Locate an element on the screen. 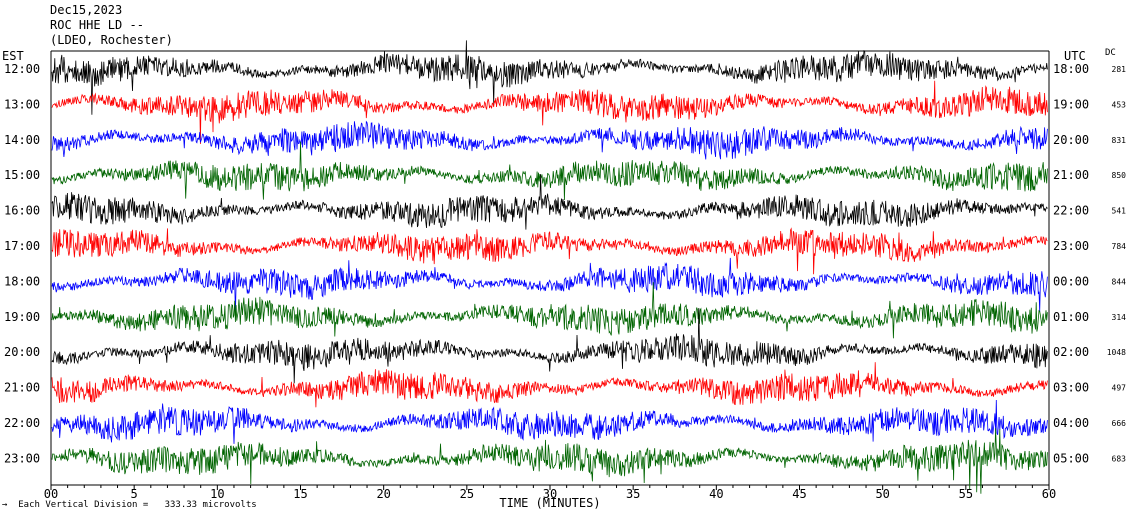 Image resolution: width=1130 pixels, height=519 pixels. est-time-label: 22:00 is located at coordinates (22, 423).